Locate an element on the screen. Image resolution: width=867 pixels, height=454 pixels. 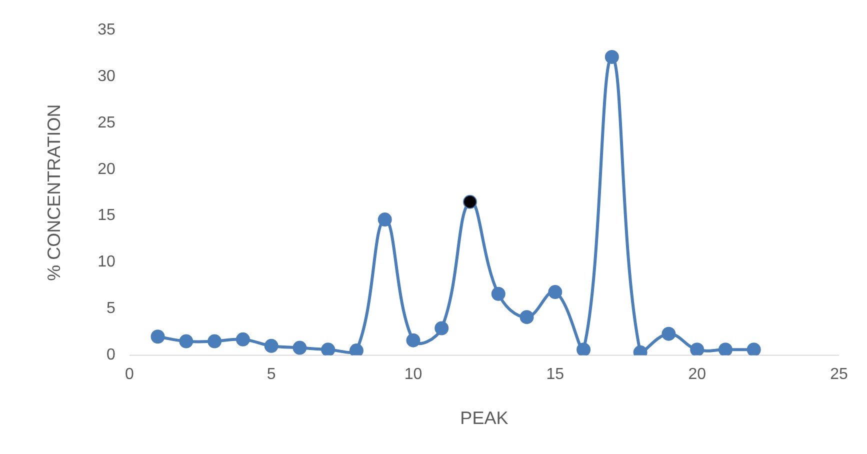
y-tick-label: 30 is located at coordinates (107, 76).